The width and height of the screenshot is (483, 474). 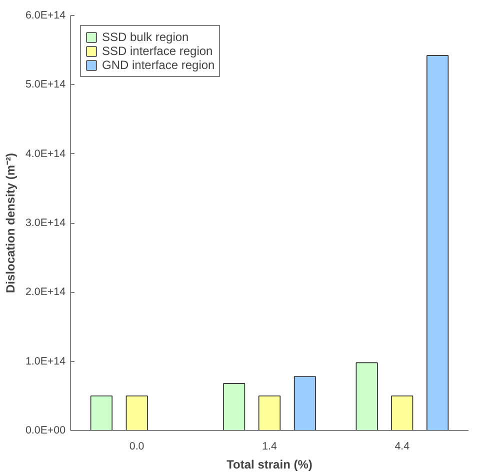 I want to click on y-tick-label: 3.0E+14, so click(x=46, y=223).